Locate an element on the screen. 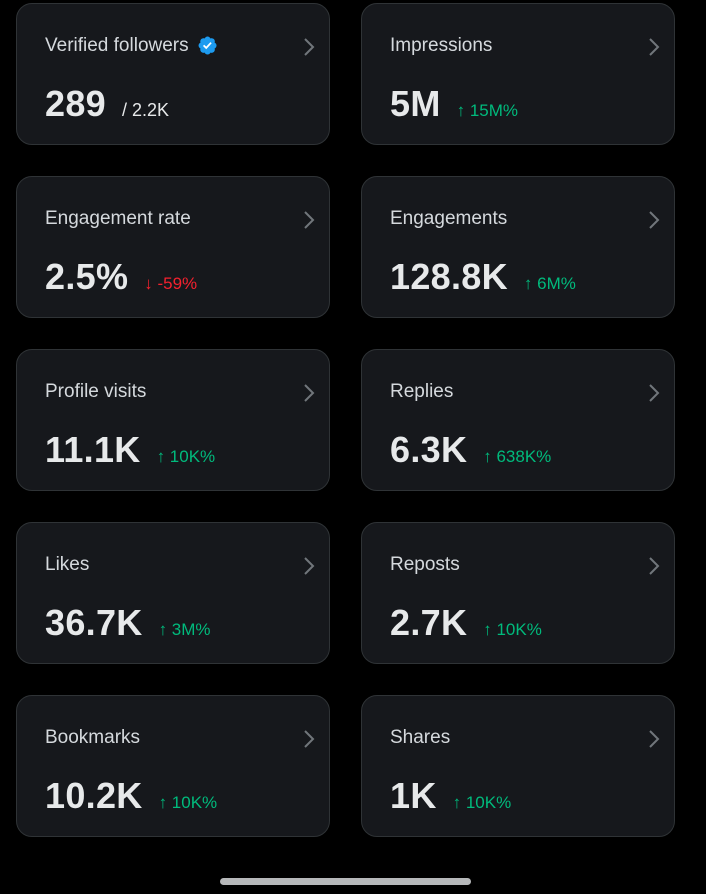  metric-change: ↑ 638K% is located at coordinates (517, 456).